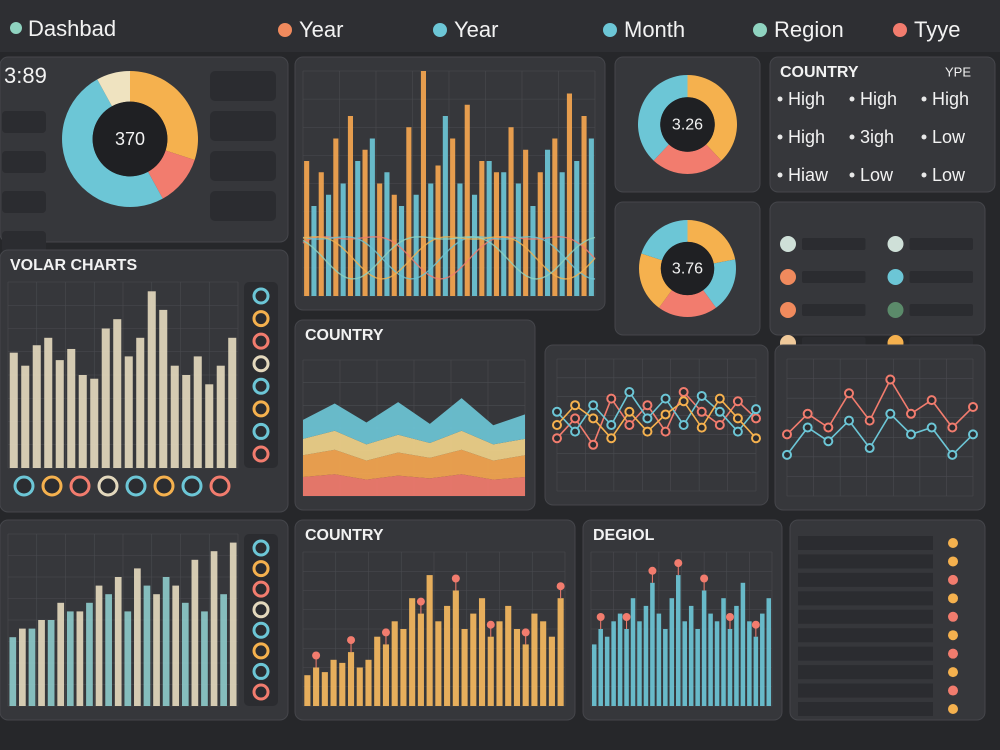  What do you see at coordinates (385, 632) in the screenshot?
I see `marker` at bounding box center [385, 632].